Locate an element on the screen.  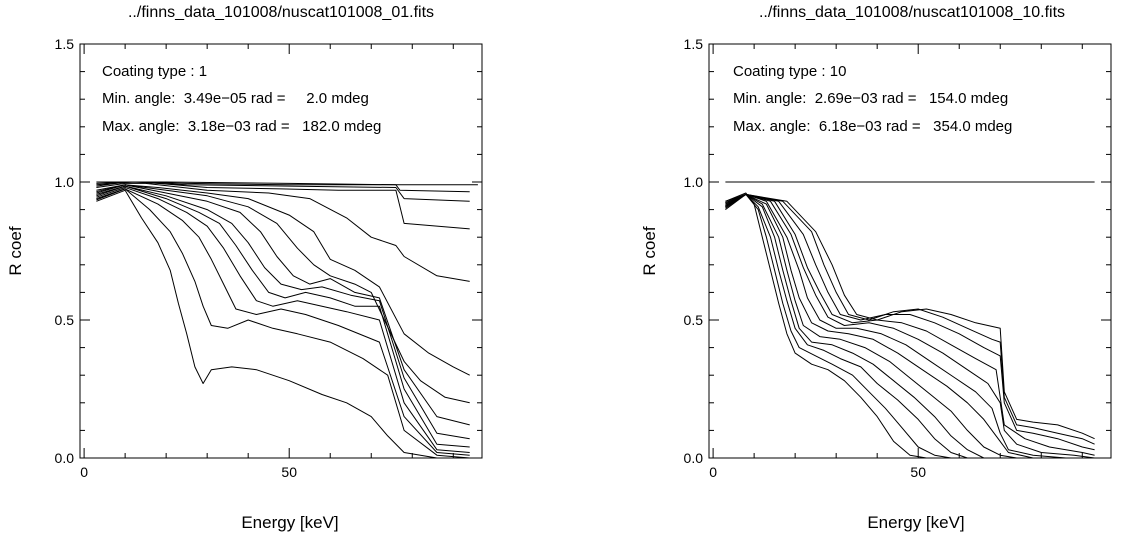
annotation-coating-right: Coating type : 10 is located at coordinates (789, 71).